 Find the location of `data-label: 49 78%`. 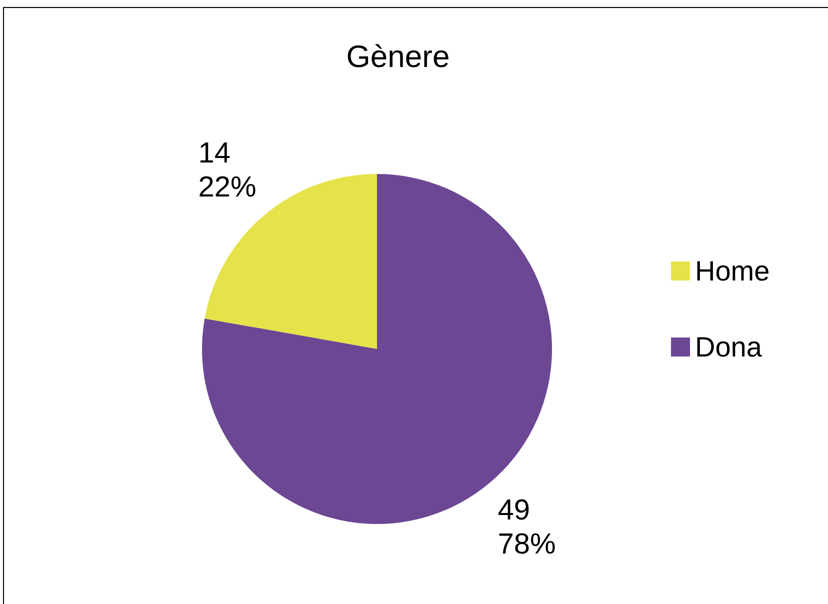

data-label: 49 78% is located at coordinates (527, 527).